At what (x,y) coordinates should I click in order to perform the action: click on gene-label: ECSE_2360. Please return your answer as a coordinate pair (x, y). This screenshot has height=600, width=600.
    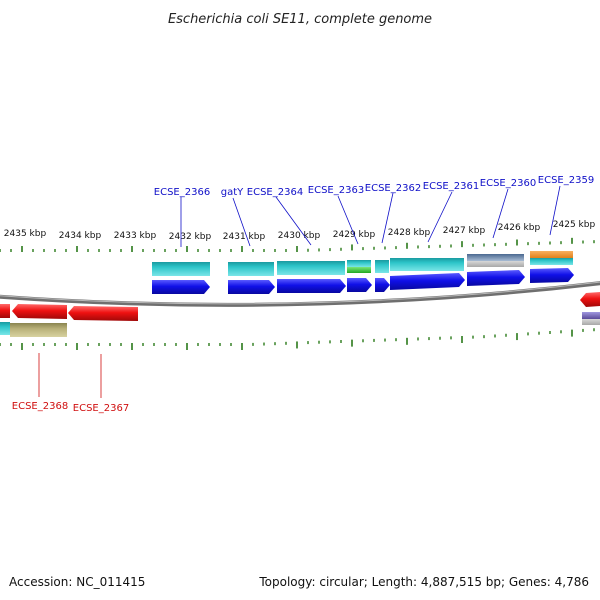
    Looking at the image, I should click on (508, 183).